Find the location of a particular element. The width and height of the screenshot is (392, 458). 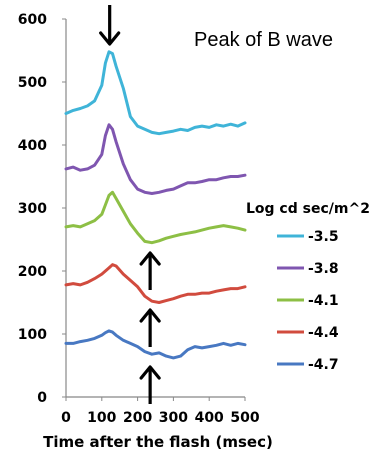

annotation-arrows is located at coordinates (130, 204).